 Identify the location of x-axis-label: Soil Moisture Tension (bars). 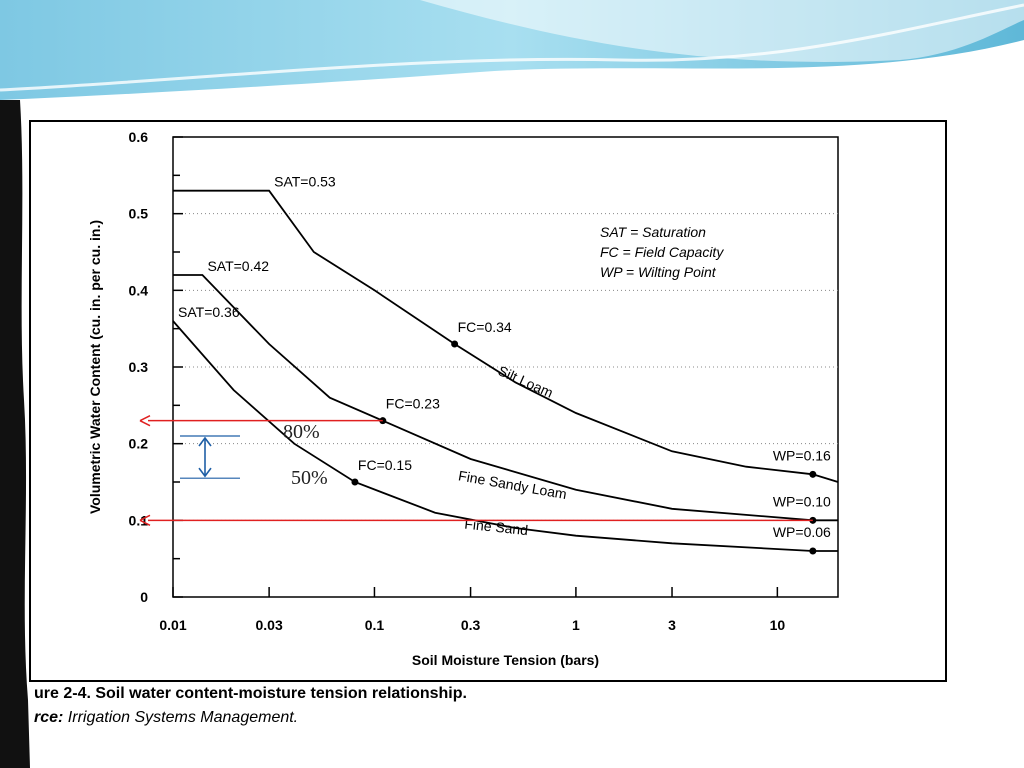
(505, 660).